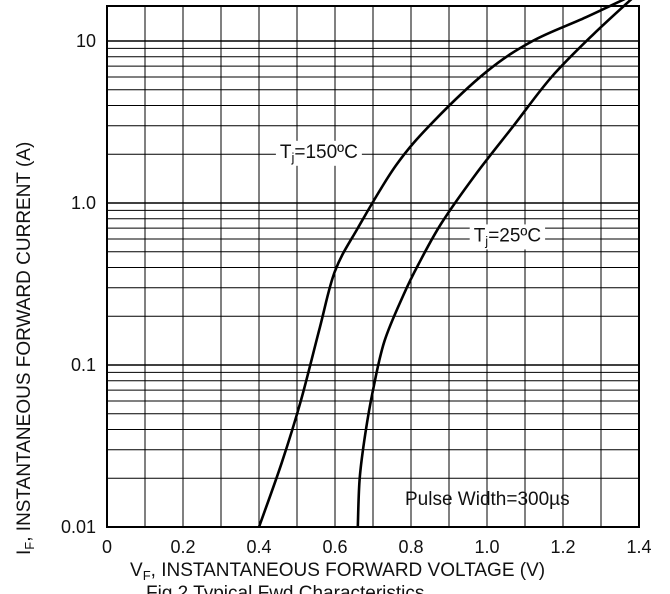 The width and height of the screenshot is (670, 594). I want to click on x-tick-label: 0, so click(107, 547).